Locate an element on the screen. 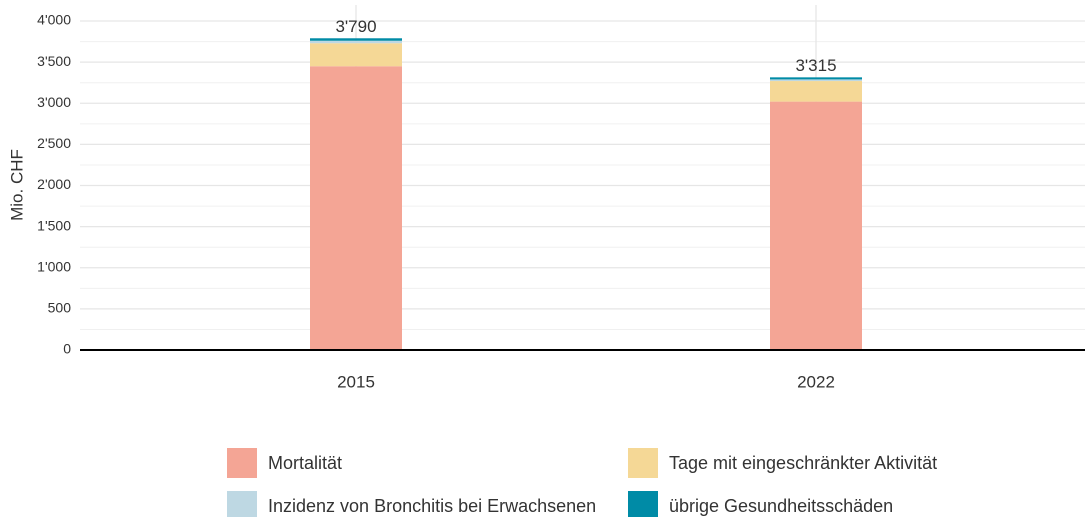 This screenshot has width=1085, height=517. legend-label: übrige Gesundheitsschäden is located at coordinates (781, 506).